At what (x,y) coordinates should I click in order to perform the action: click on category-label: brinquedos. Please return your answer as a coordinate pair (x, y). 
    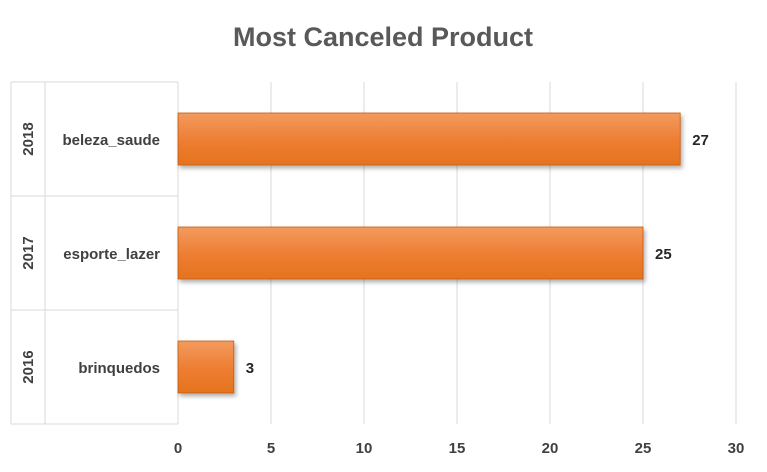
    Looking at the image, I should click on (119, 368).